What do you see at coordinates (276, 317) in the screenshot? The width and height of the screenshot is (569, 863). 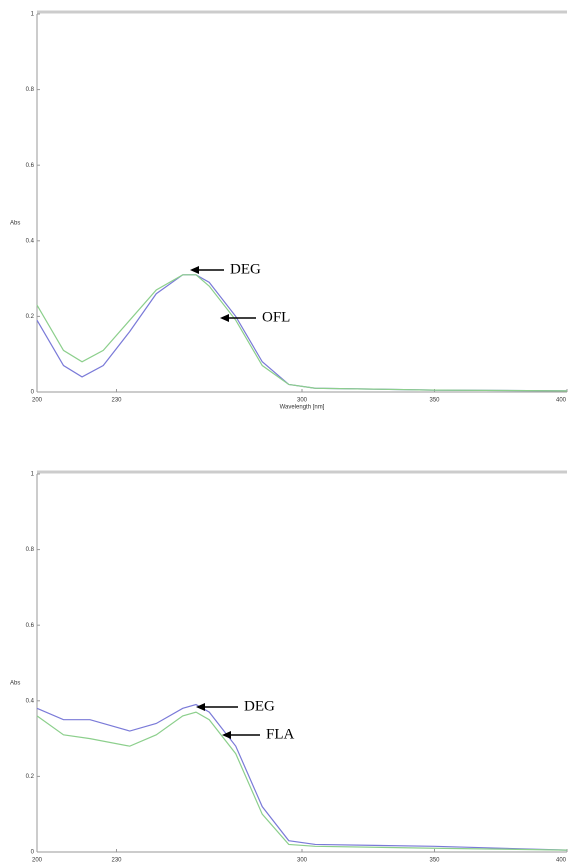 I see `annotation: OFL` at bounding box center [276, 317].